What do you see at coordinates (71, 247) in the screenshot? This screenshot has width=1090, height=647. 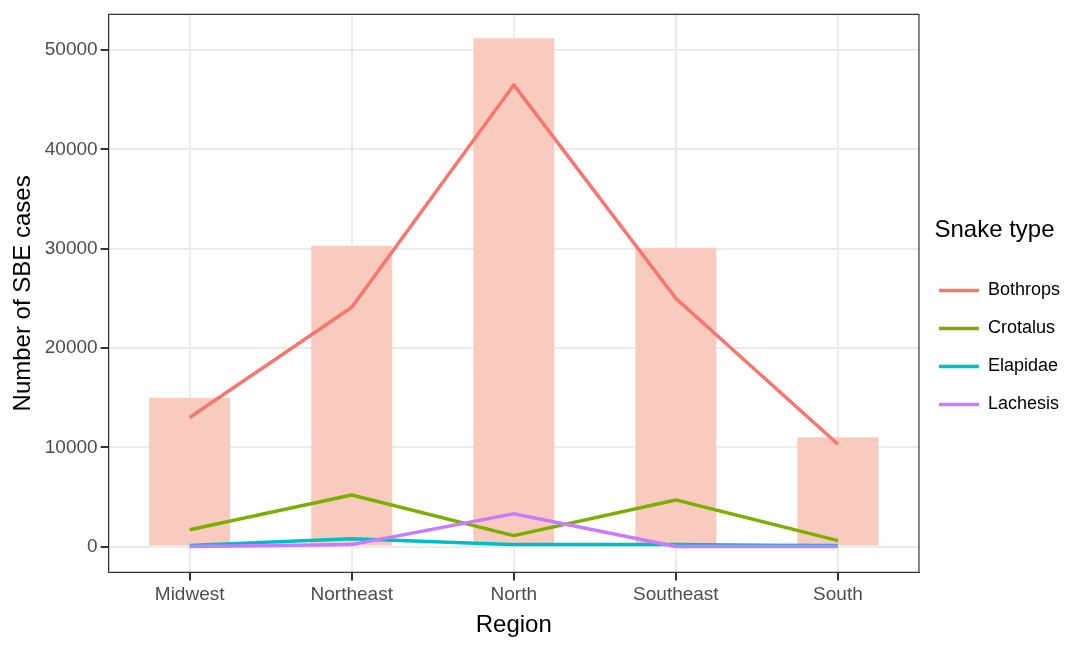 I see `y-tick-label: 30000` at bounding box center [71, 247].